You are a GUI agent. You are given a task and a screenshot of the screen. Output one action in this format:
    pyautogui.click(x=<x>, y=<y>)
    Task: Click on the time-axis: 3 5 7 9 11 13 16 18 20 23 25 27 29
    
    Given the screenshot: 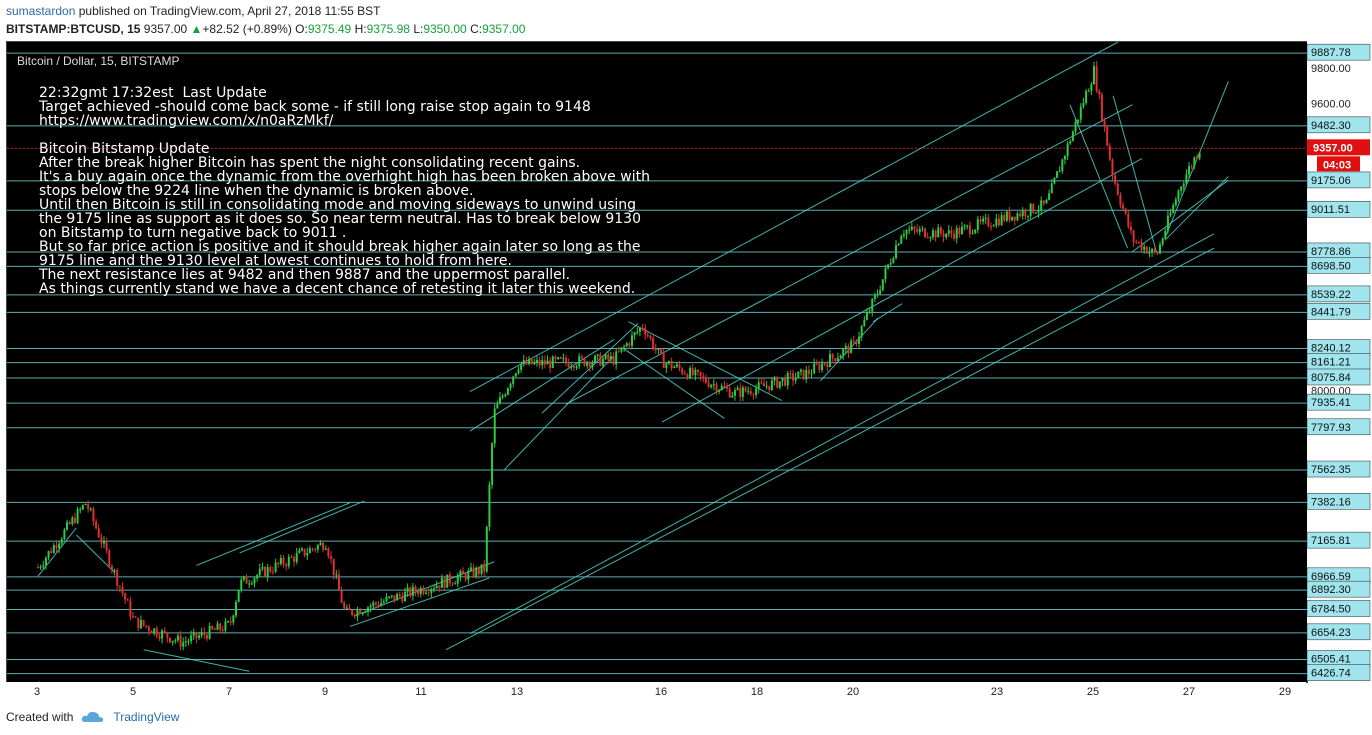 What is the action you would take?
    pyautogui.click(x=656, y=691)
    